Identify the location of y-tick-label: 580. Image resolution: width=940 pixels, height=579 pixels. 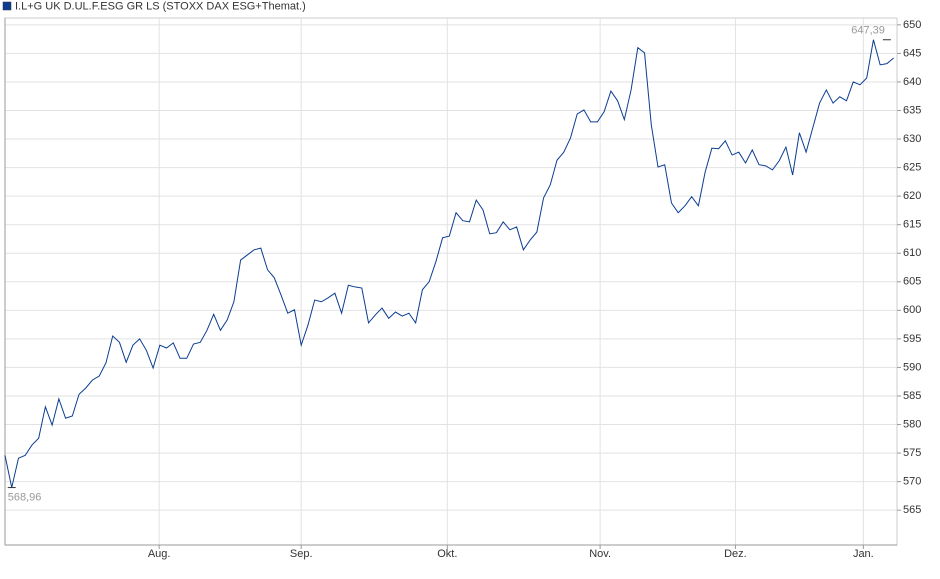
(912, 424).